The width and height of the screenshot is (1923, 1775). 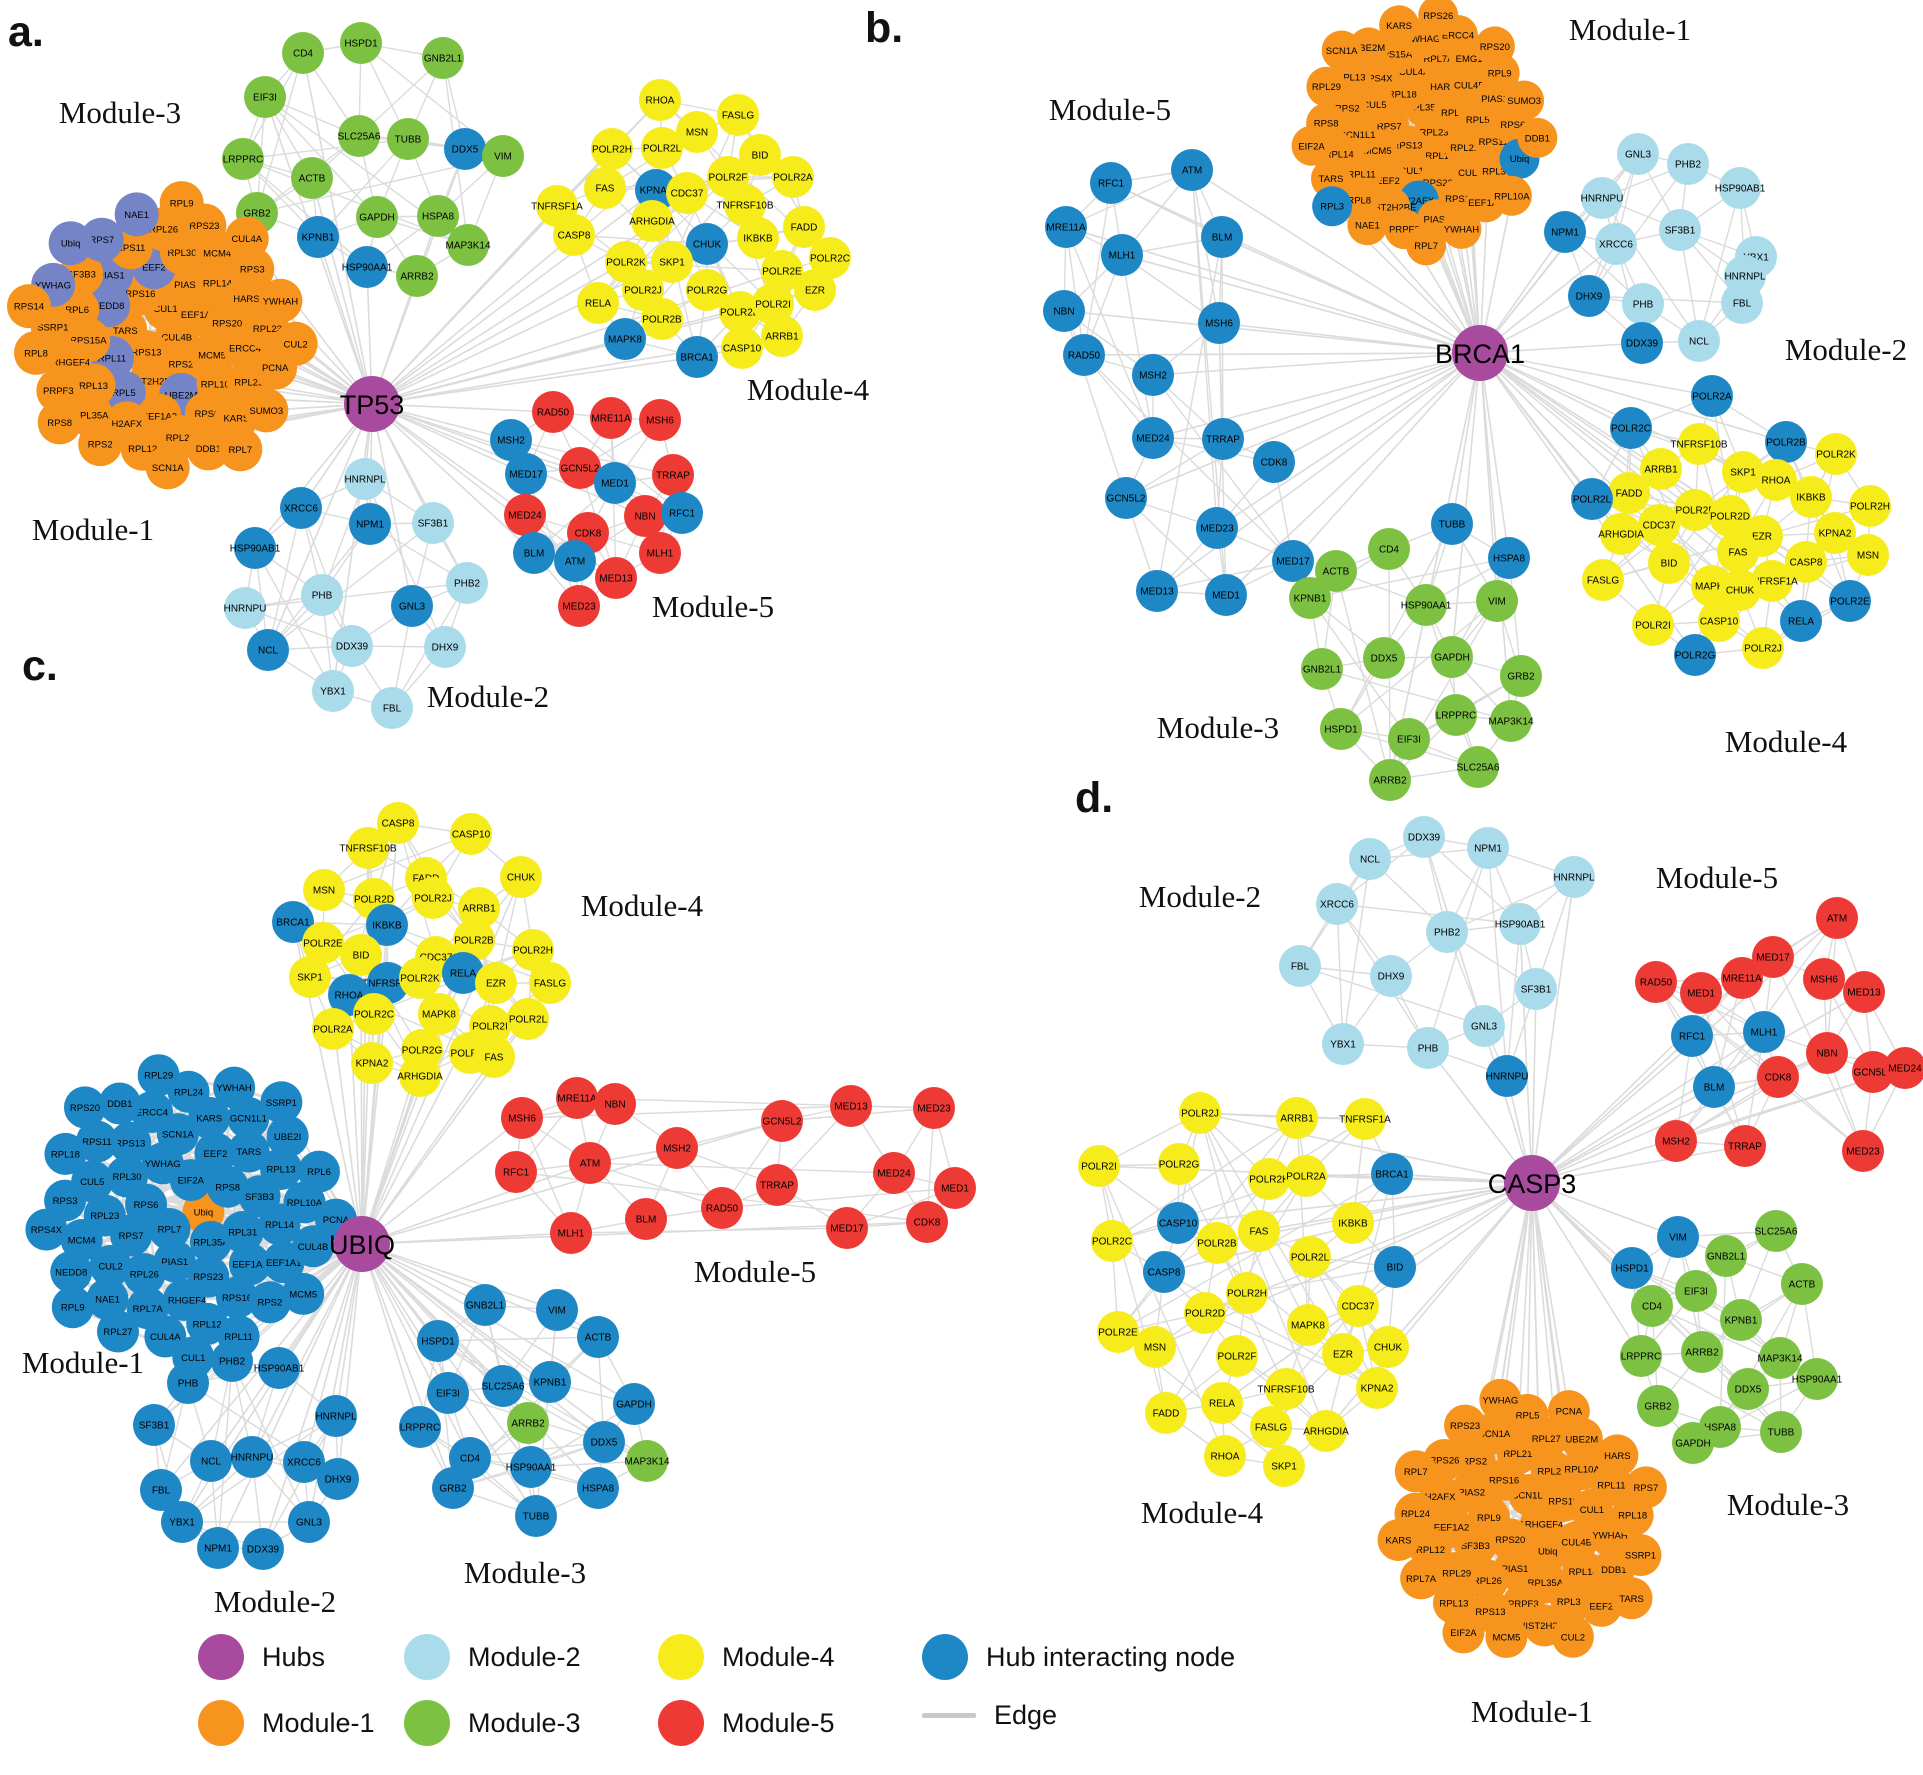 What do you see at coordinates (1576, 1543) in the screenshot?
I see `node-label: CUL4B` at bounding box center [1576, 1543].